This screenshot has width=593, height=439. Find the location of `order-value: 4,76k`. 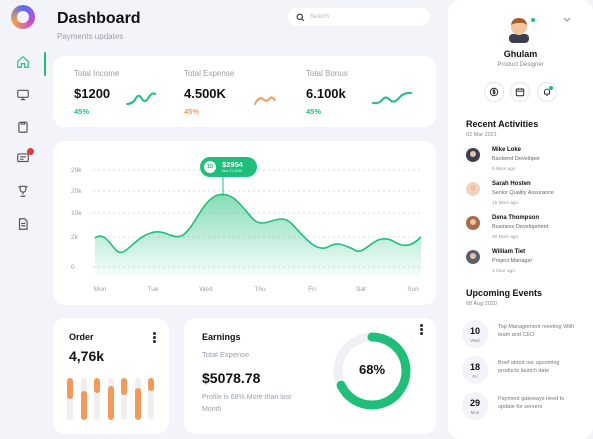

order-value: 4,76k is located at coordinates (87, 356).